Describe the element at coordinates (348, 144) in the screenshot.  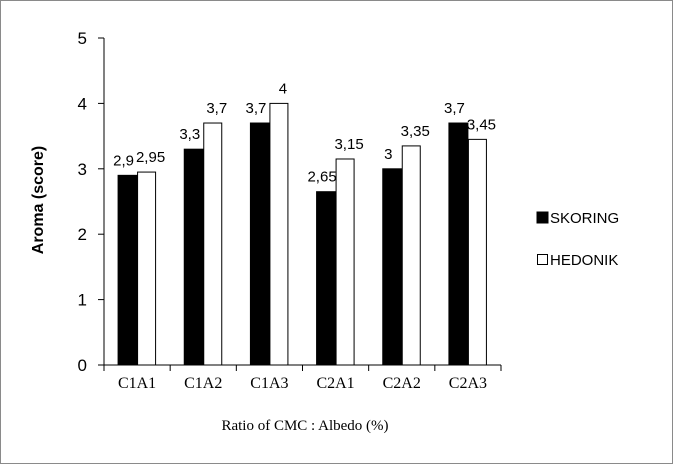
I see `data-label-hedonik: 3,15` at that location.